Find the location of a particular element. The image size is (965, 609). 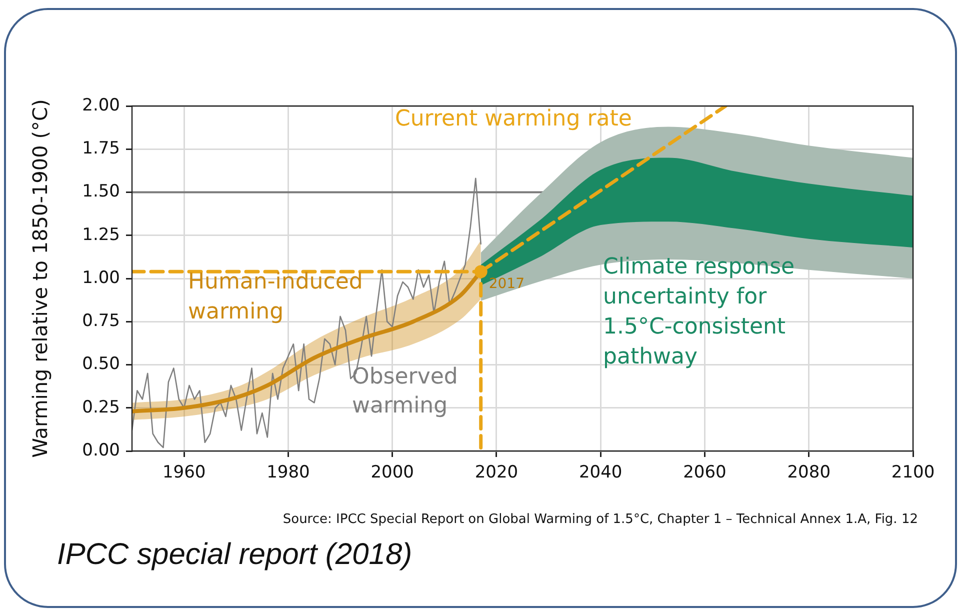

y-tick-label: 0.50 is located at coordinates (101, 364).